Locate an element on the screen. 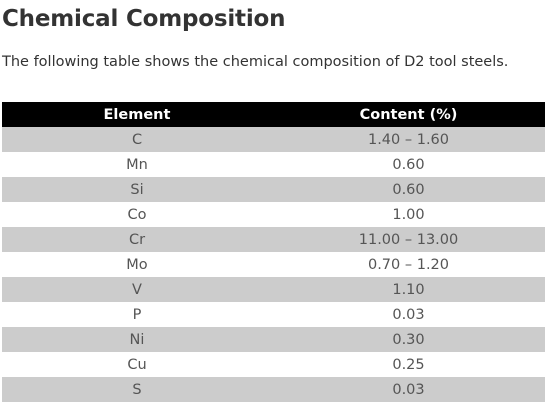 Image resolution: width=545 pixels, height=407 pixels. table-row: V 1.10 is located at coordinates (273, 289).